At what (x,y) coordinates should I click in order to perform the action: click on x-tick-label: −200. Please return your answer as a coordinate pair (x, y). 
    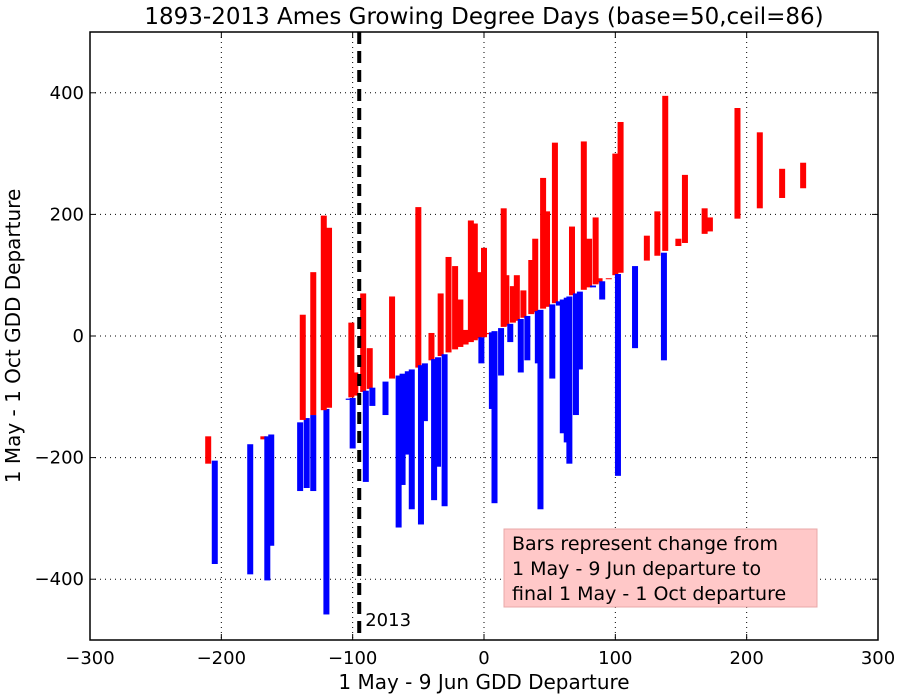
    Looking at the image, I should click on (221, 658).